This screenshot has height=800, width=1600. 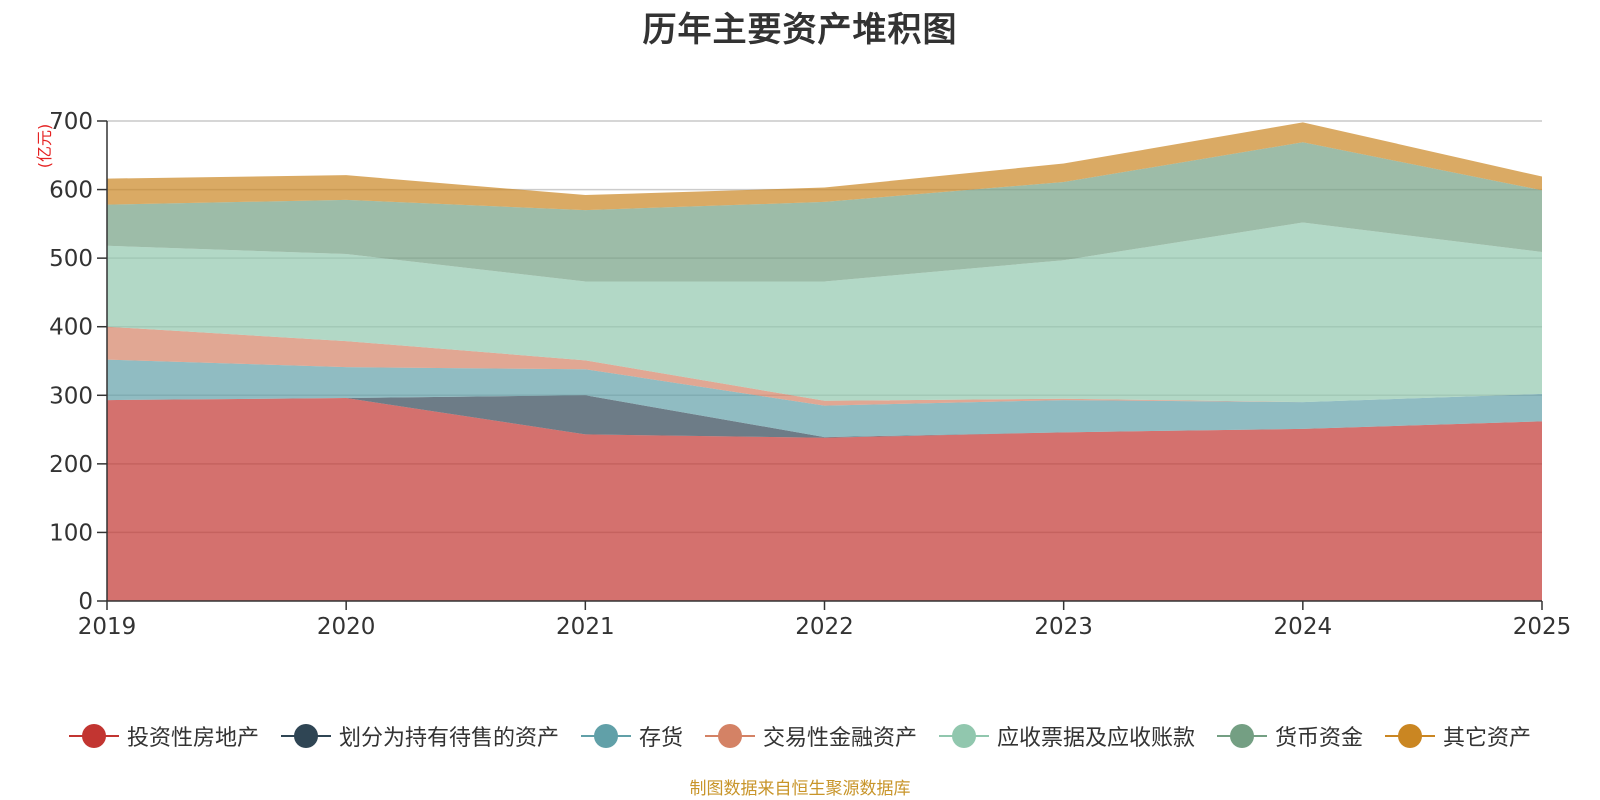 I want to click on x-tick-label-2021: 2021, so click(x=585, y=627).